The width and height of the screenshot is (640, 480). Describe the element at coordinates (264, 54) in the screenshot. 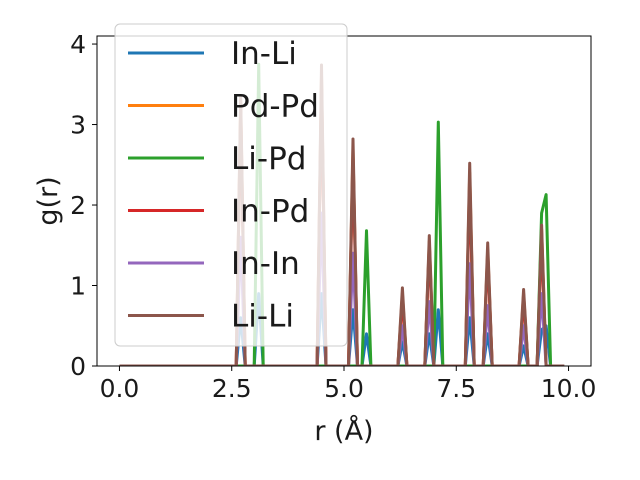

I see `legend-label: In-Li` at that location.